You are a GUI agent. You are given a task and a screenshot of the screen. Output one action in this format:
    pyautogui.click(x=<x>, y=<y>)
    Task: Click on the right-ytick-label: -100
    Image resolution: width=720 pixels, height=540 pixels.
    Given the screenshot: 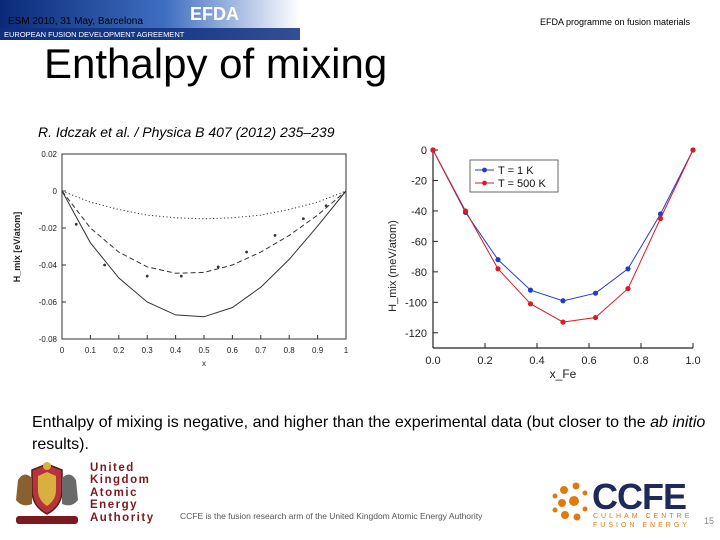 What is the action you would take?
    pyautogui.click(x=416, y=303)
    